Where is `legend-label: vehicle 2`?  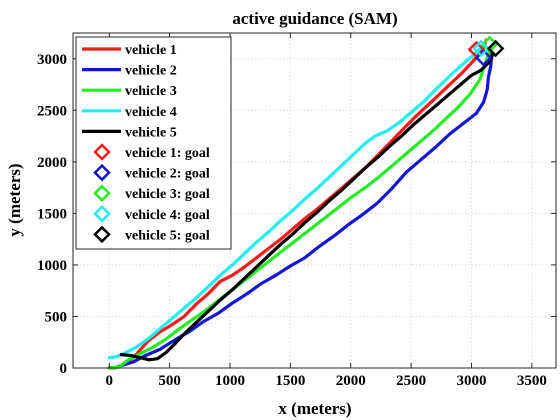
legend-label: vehicle 2 is located at coordinates (151, 71).